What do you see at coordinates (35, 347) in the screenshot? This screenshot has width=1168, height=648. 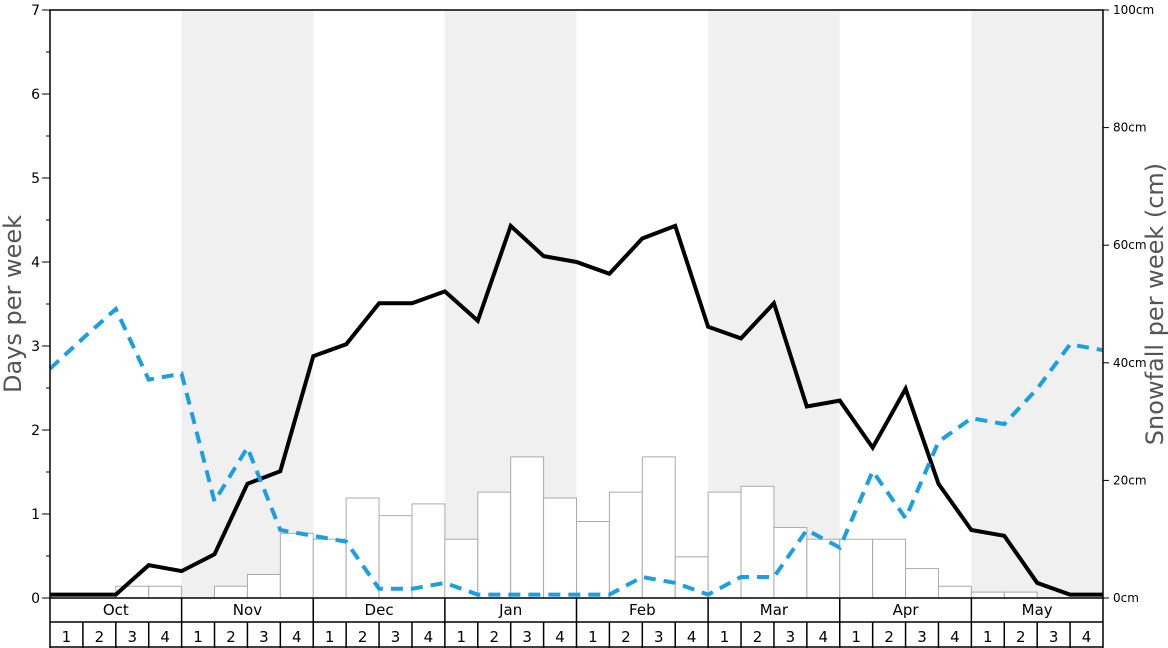 I see `left-tick-label: 3` at bounding box center [35, 347].